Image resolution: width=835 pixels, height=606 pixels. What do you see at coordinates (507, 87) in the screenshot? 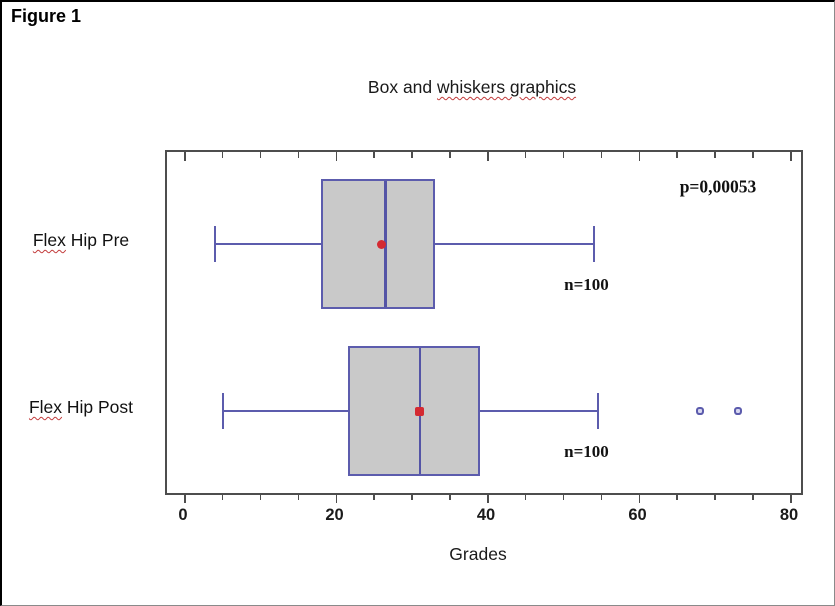
I see `chart-title-underlined-word: whiskers graphics` at bounding box center [507, 87].